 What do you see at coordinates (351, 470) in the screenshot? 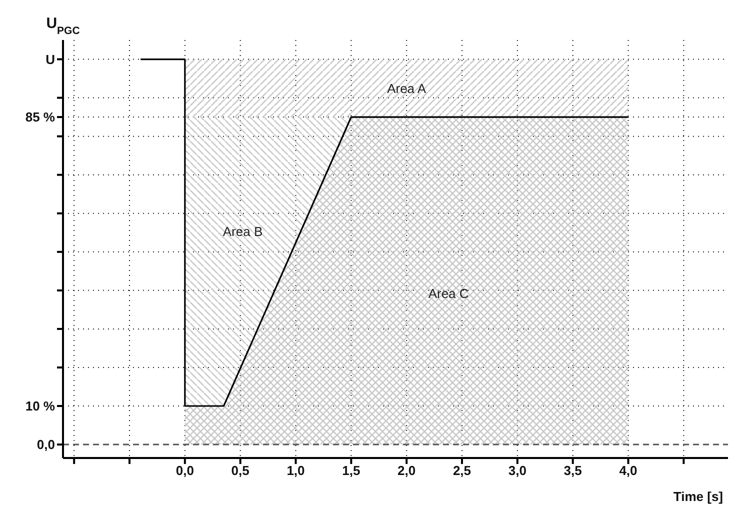
I see `x-tick-label: 1,5` at bounding box center [351, 470].